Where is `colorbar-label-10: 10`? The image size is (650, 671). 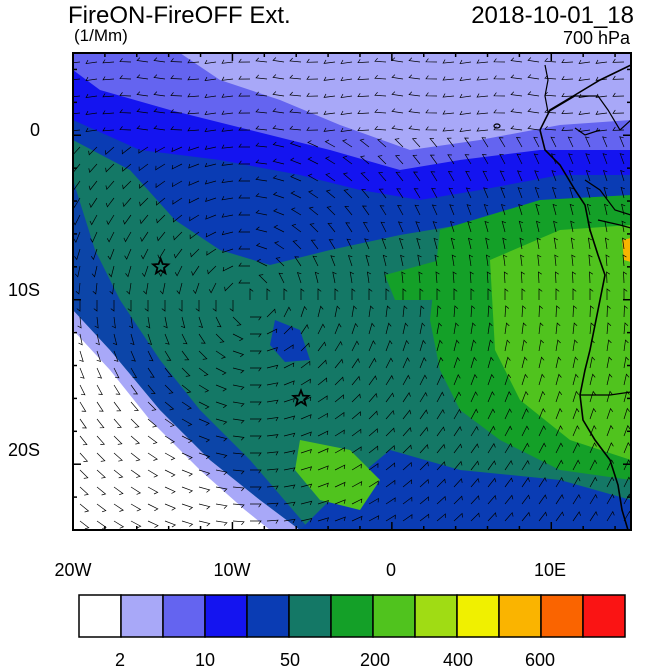 colorbar-label-10: 10 is located at coordinates (205, 660).